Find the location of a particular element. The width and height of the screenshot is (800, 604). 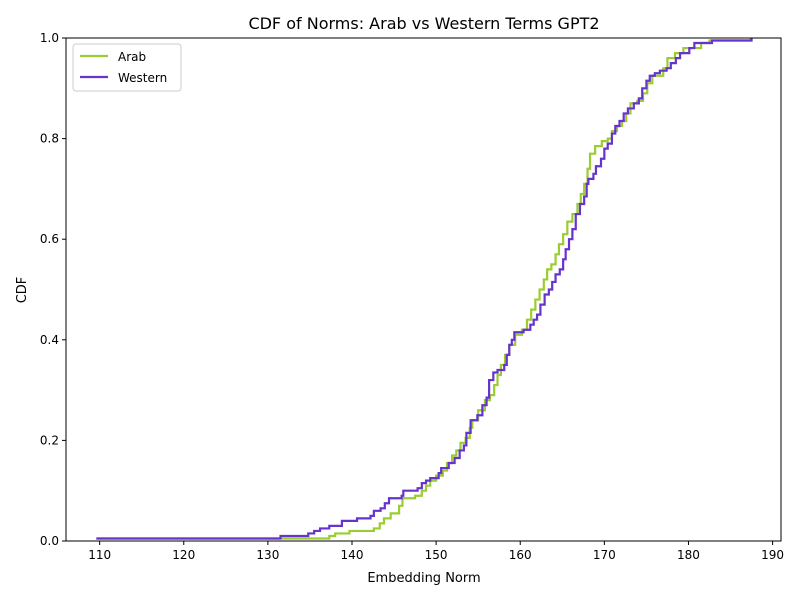

x-axis-ticks: 110 120 130 140 150 160 170 180 190 is located at coordinates (436, 551).